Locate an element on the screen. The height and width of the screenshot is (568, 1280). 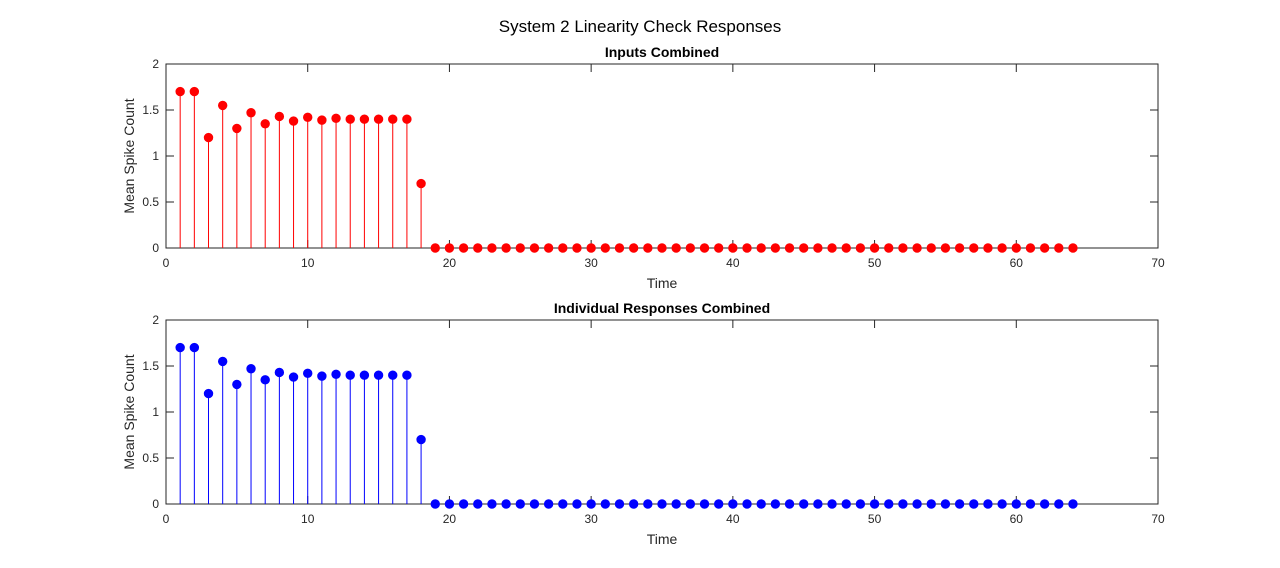
x-tick-label: 20 is located at coordinates (450, 519).